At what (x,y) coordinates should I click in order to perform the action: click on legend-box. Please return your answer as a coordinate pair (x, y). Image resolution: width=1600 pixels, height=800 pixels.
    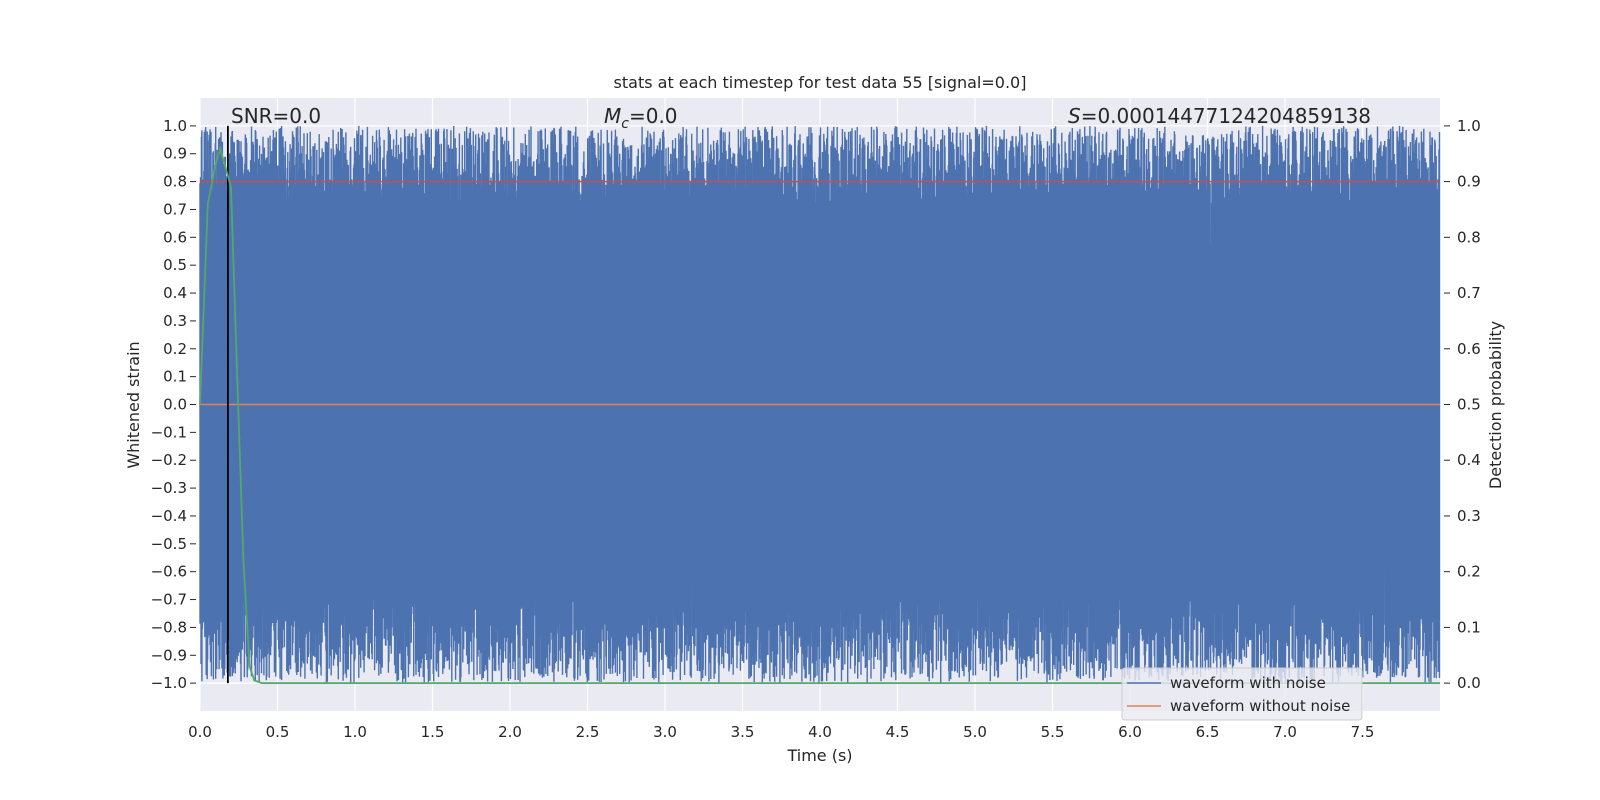
    Looking at the image, I should click on (1242, 694).